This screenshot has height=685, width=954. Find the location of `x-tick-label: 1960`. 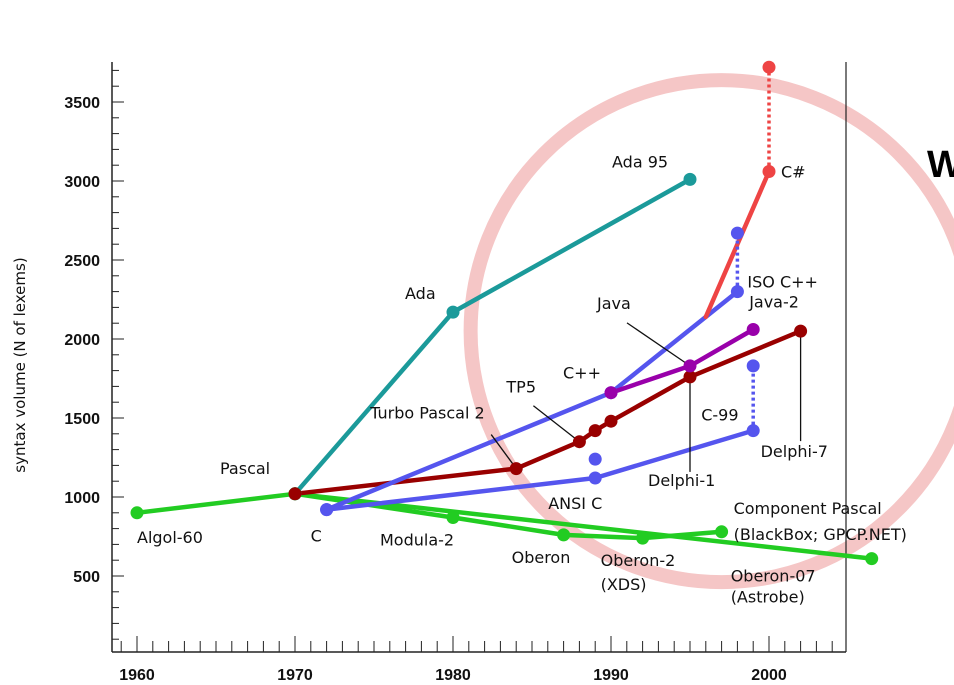

x-tick-label: 1960 is located at coordinates (137, 675).